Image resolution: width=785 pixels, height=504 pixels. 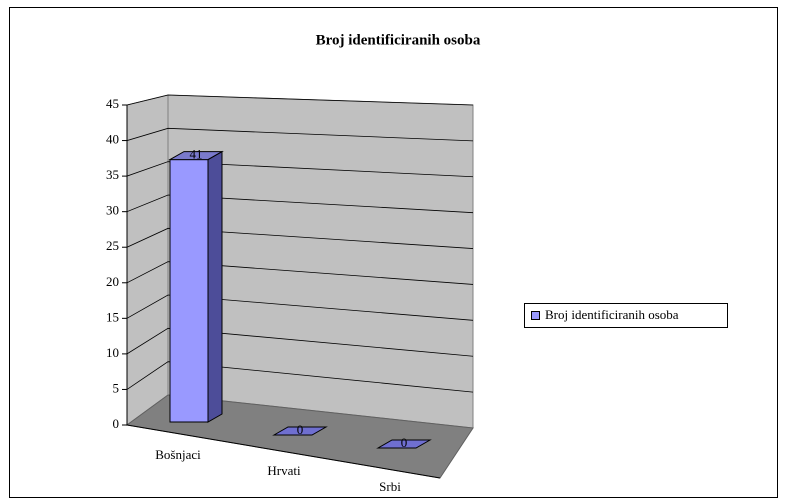 I want to click on legend: Broj identificiranih osoba, so click(x=626, y=315).